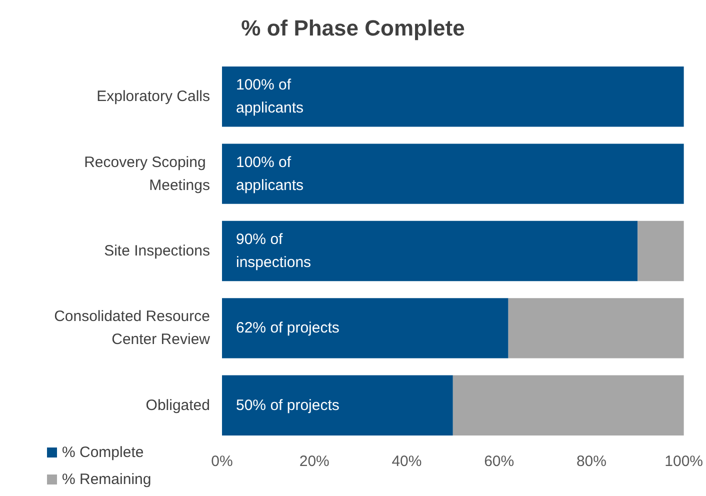 The image size is (706, 496). I want to click on y-tick-label: Exploratory Calls, so click(153, 97).